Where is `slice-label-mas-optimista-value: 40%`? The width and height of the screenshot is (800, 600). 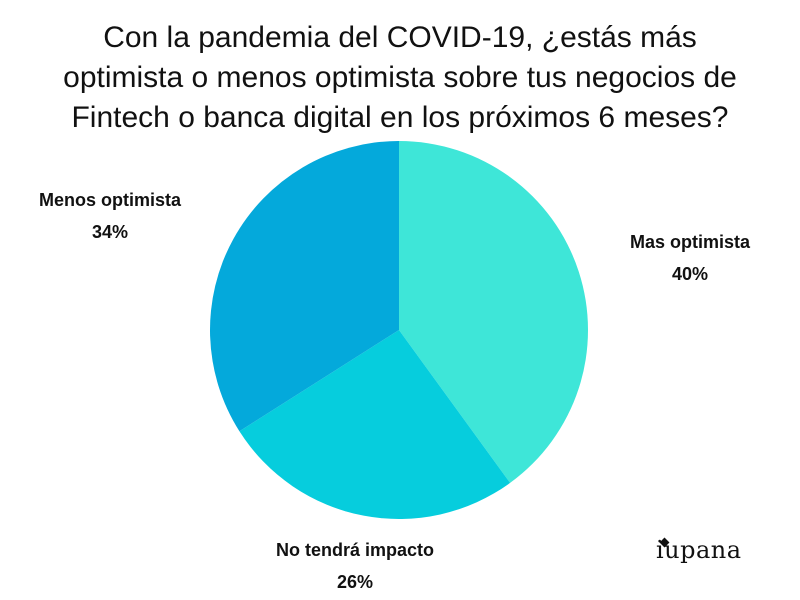 slice-label-mas-optimista-value: 40% is located at coordinates (690, 274).